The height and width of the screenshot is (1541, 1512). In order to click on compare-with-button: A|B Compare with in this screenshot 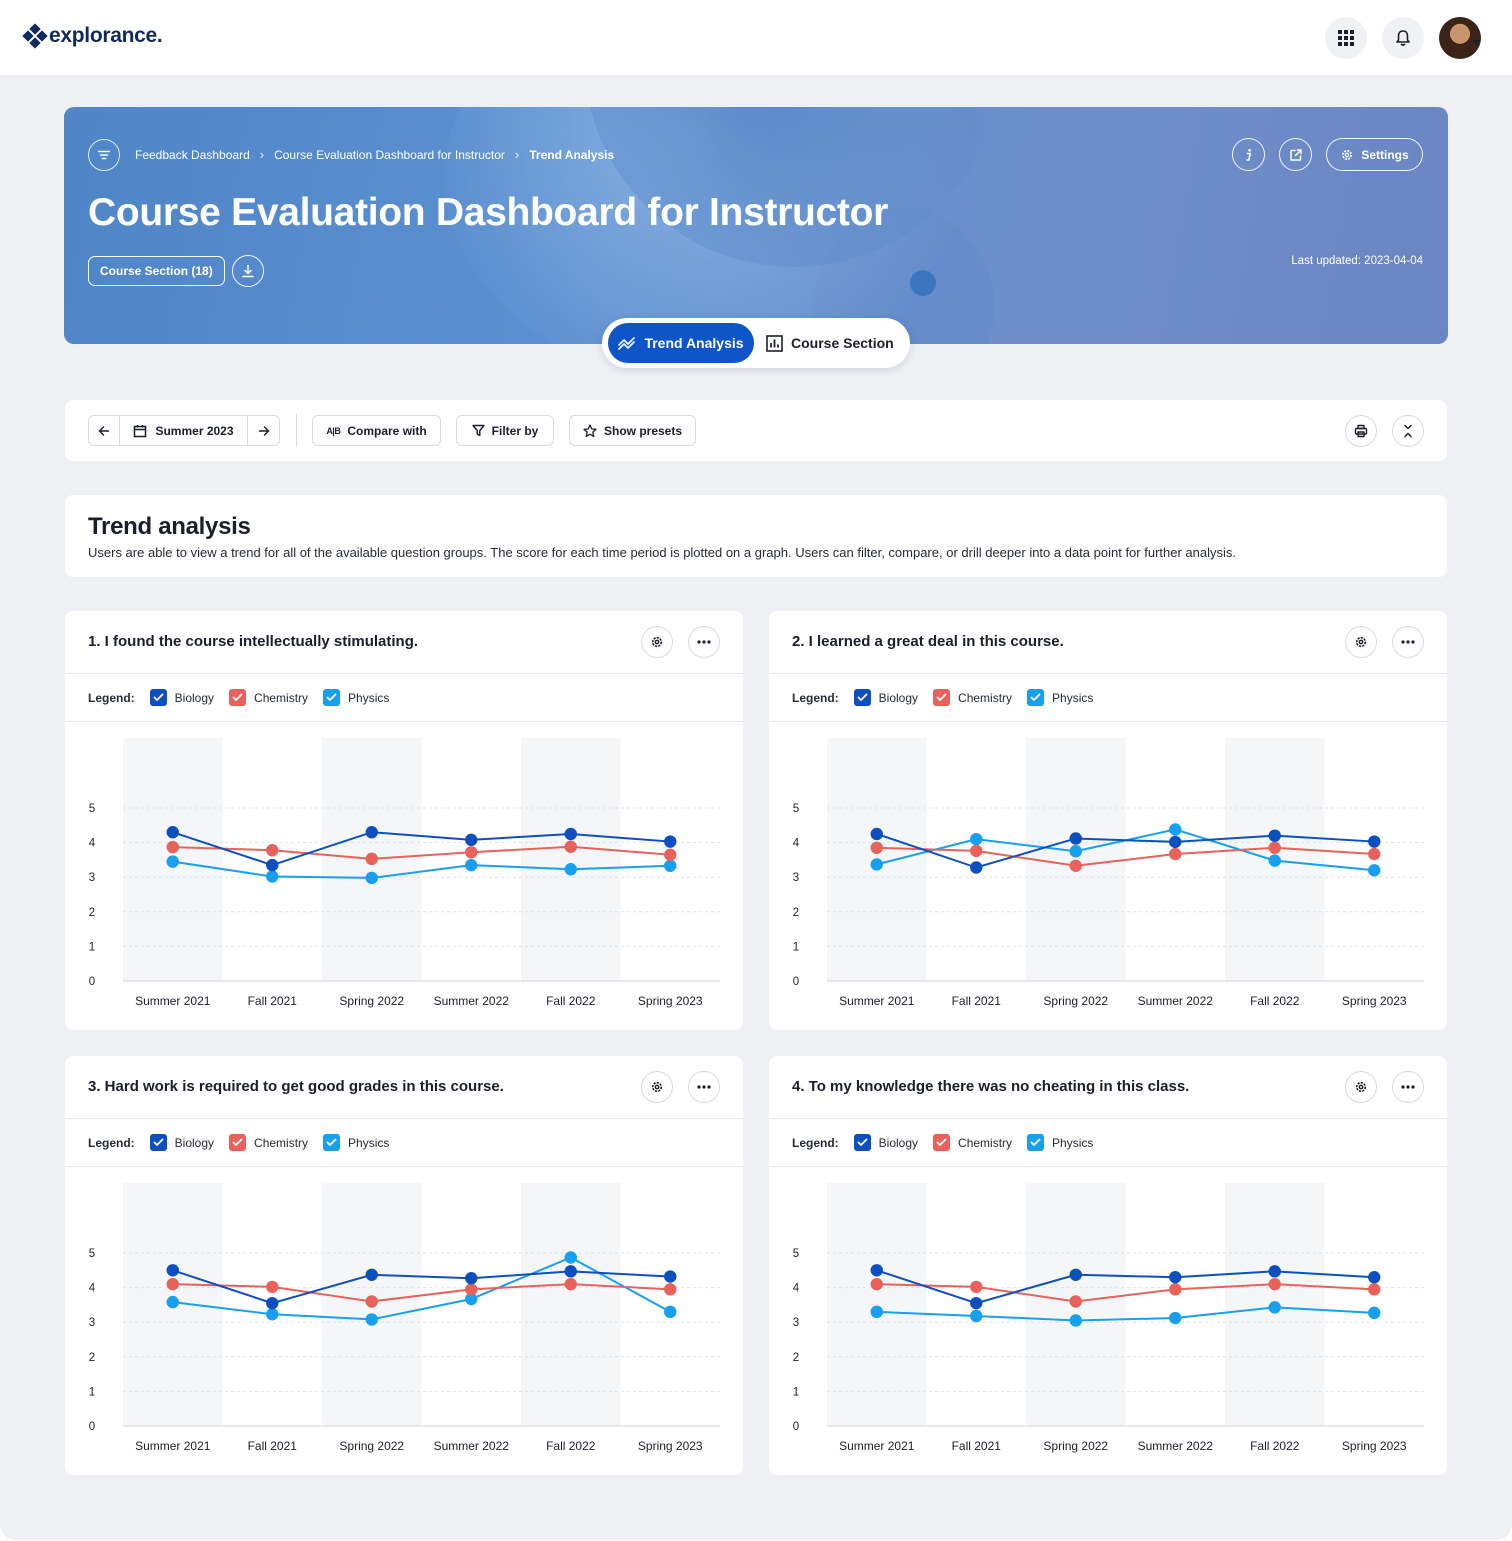, I will do `click(376, 430)`.